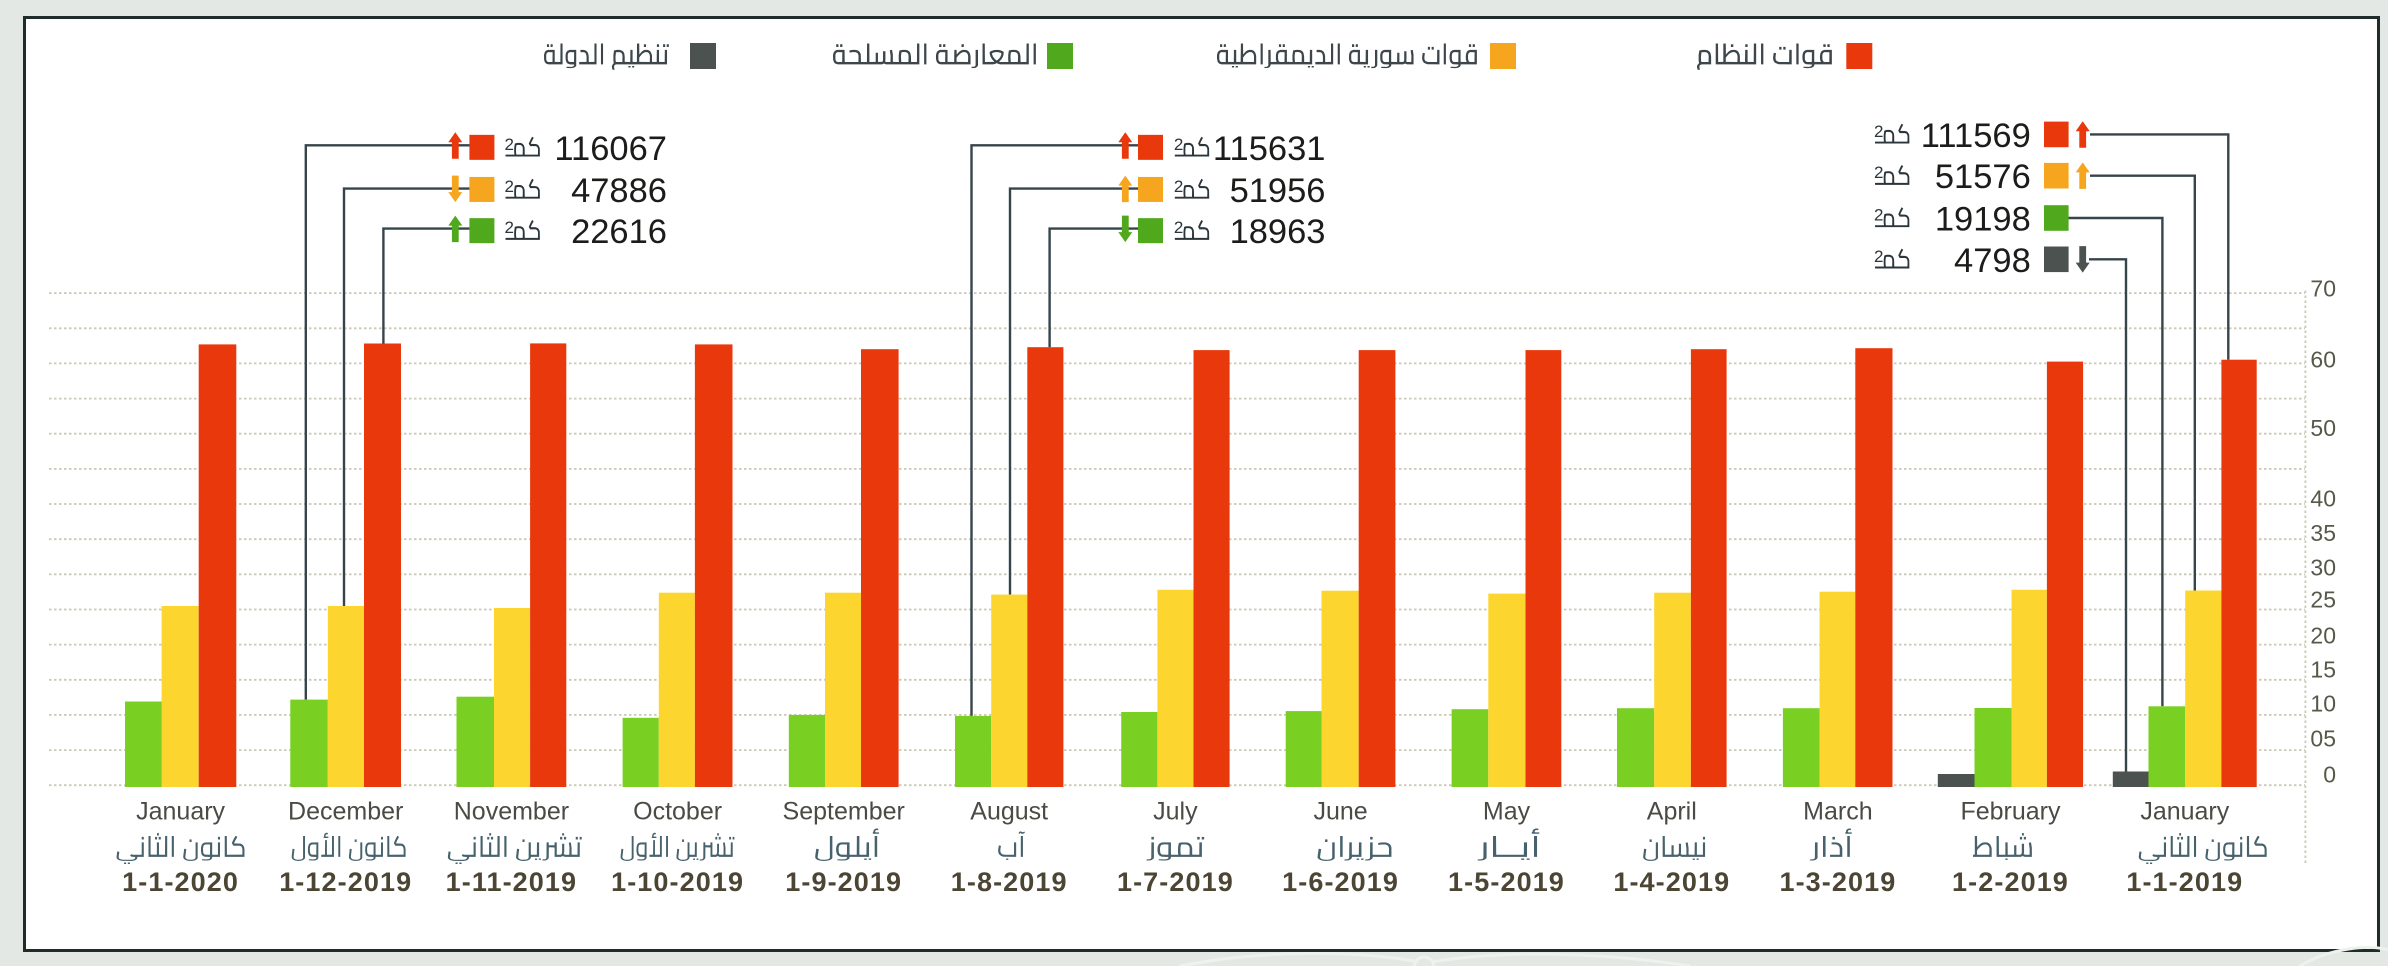 This screenshot has width=2388, height=971. Describe the element at coordinates (2184, 882) in the screenshot. I see `svg-text: 1-1-2019` at that location.